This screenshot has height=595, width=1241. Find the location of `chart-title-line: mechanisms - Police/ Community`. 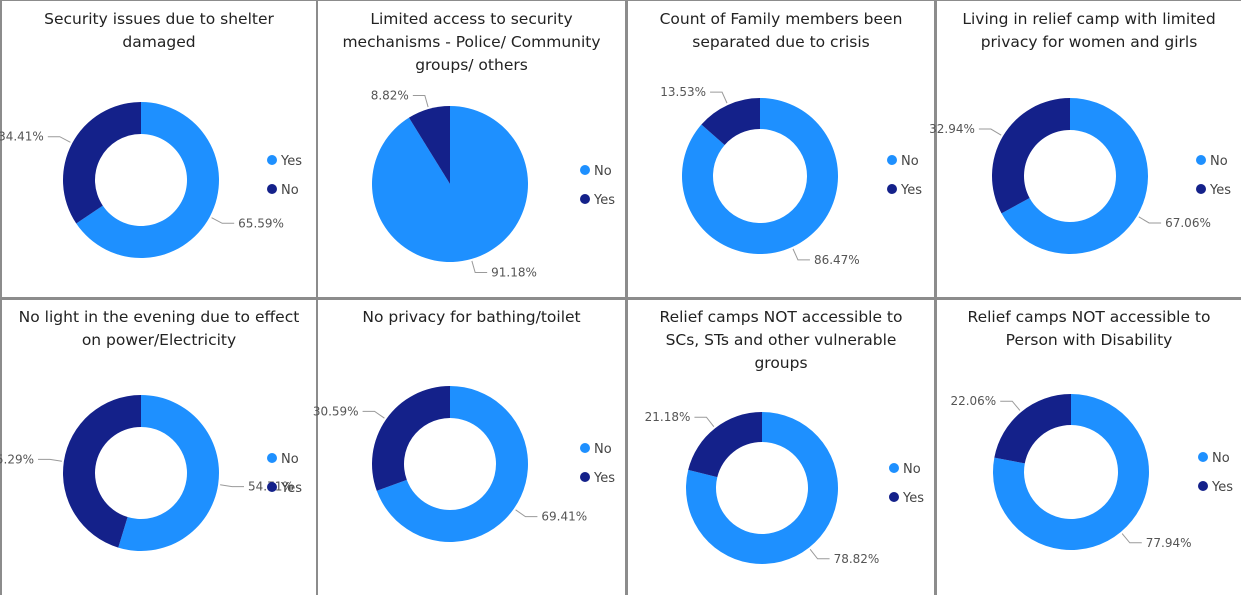

chart-title-line: mechanisms - Police/ Community is located at coordinates (471, 42).